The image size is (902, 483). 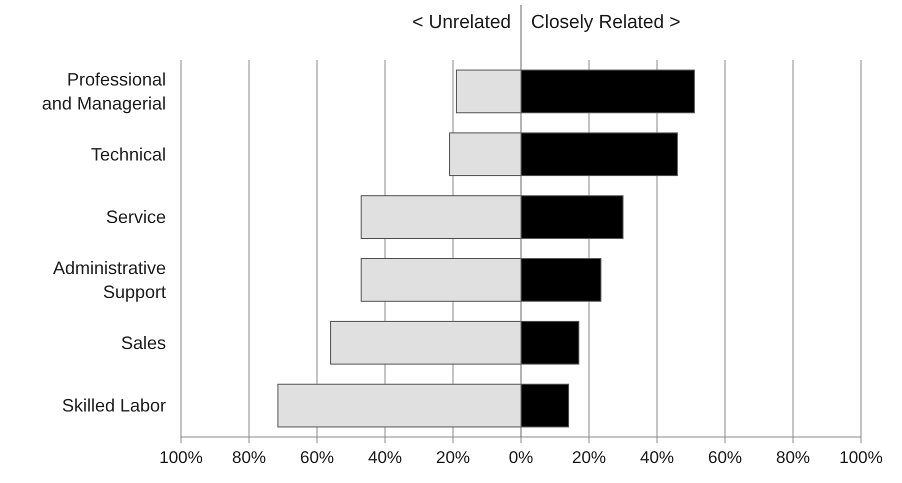 I want to click on y-tick-label: Sales, so click(x=143, y=342).